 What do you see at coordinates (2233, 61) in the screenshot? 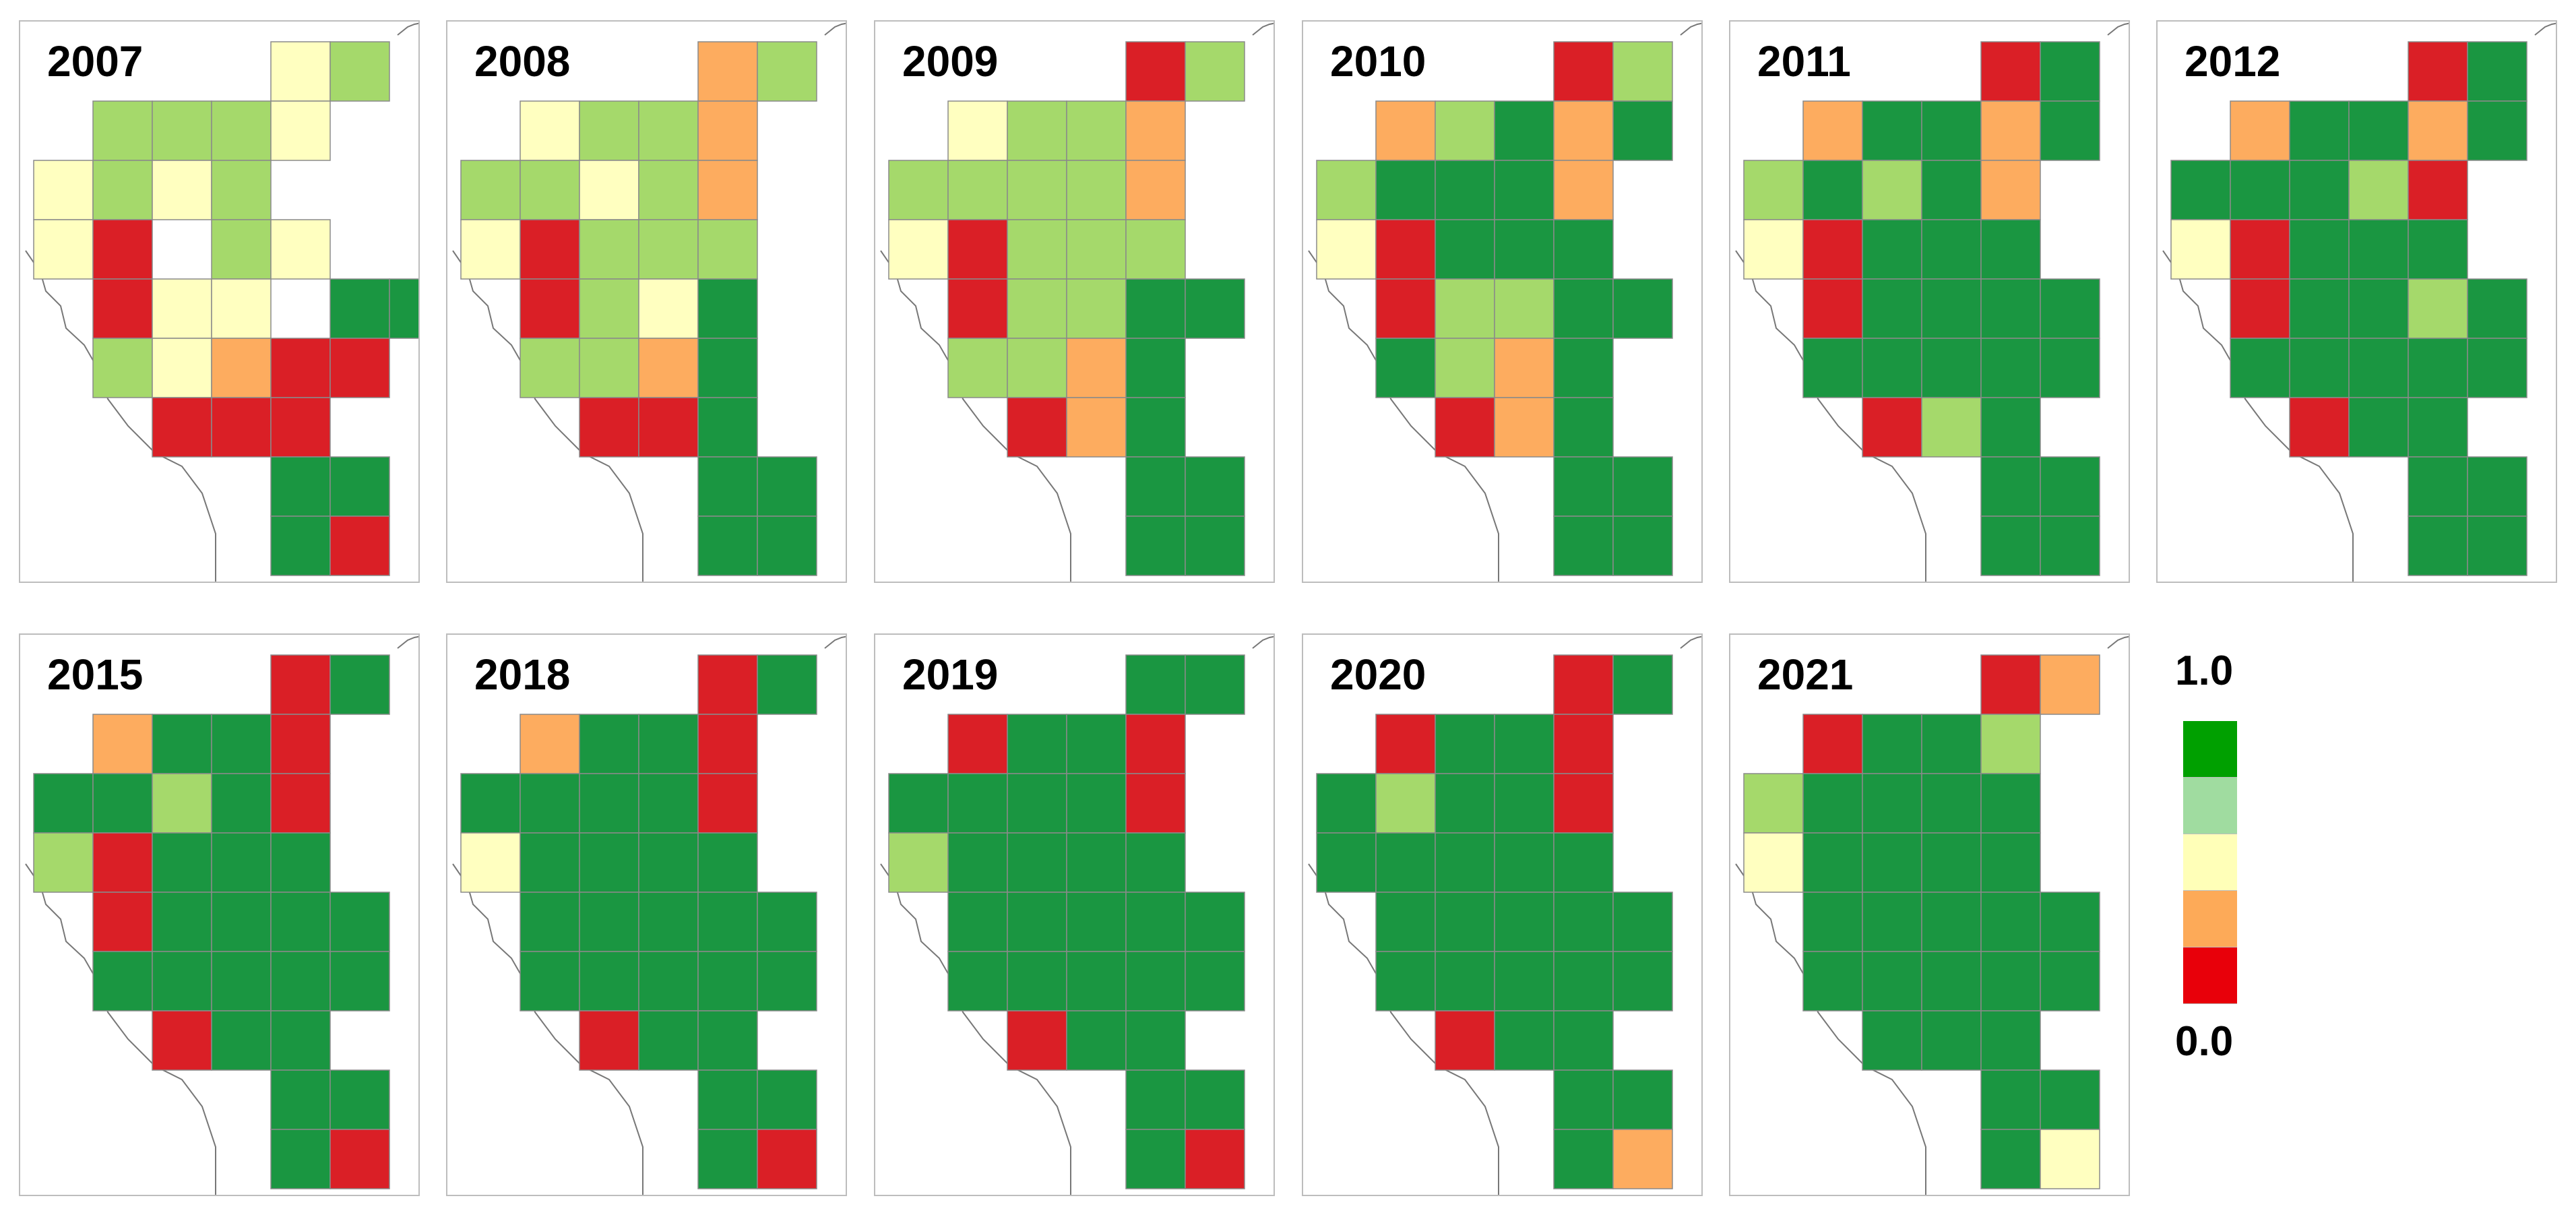
I see `year-label: 2012` at bounding box center [2233, 61].